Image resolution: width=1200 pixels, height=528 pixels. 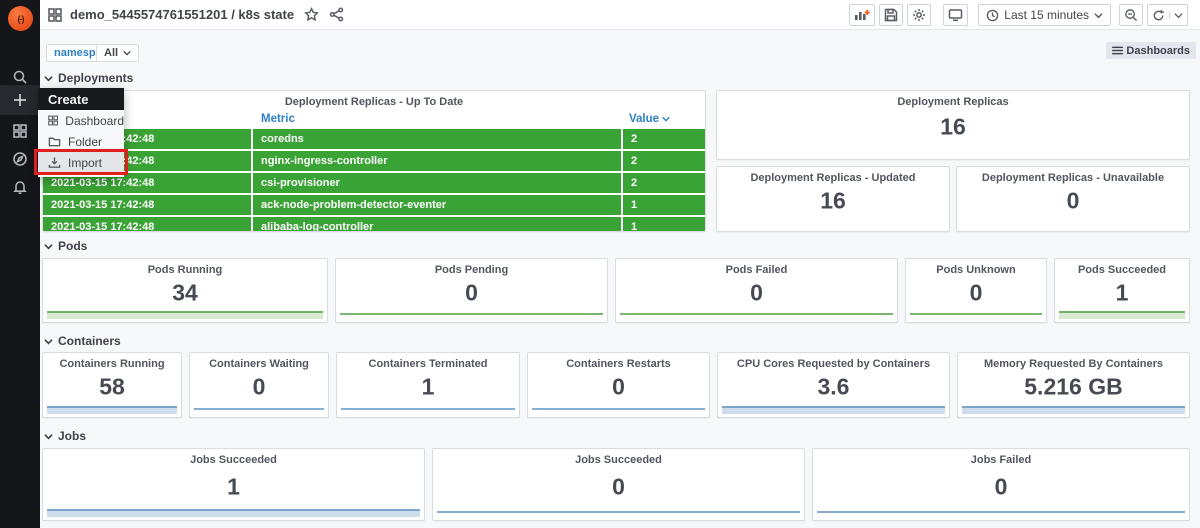 What do you see at coordinates (833, 385) in the screenshot?
I see `stat-panel-cpu-cores-requested: CPU Cores Requested by Containers 3.6` at bounding box center [833, 385].